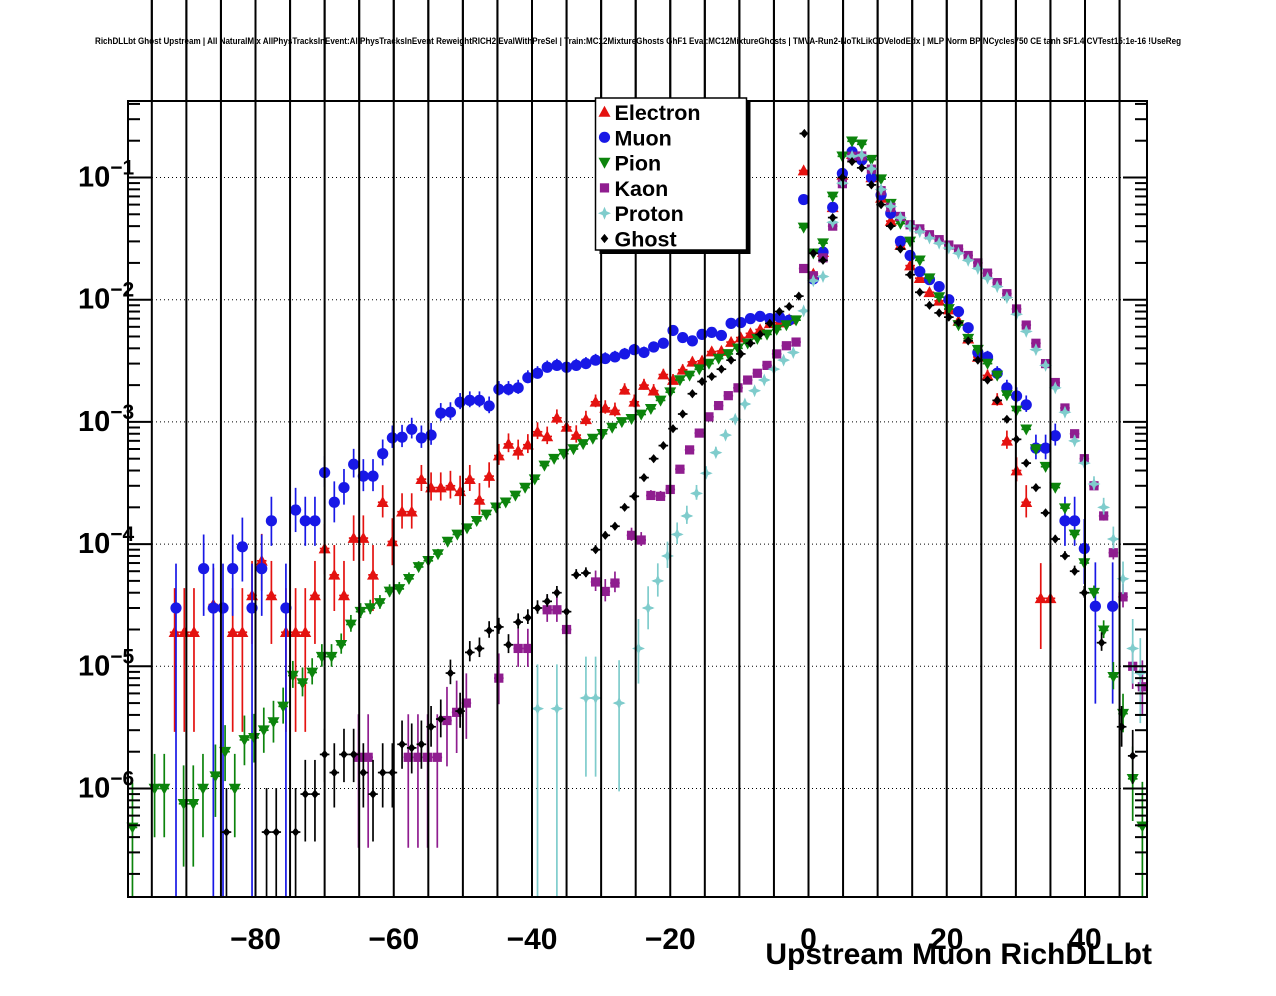 This screenshot has height=996, width=1276. I want to click on legend-label-ghost: Ghost, so click(646, 240).